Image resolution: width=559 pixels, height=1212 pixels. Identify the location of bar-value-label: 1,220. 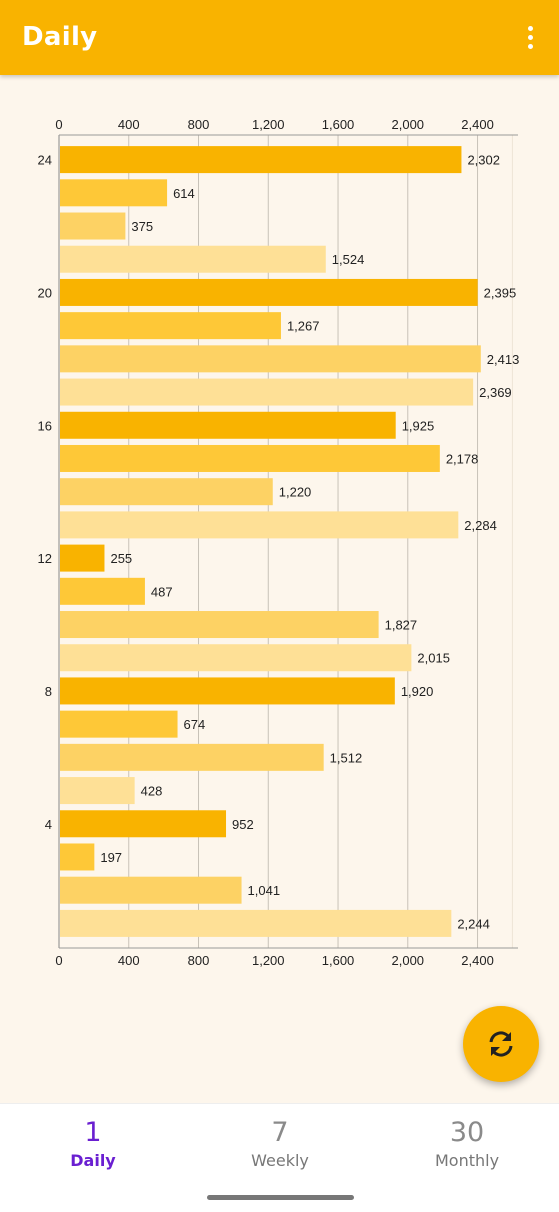
(295, 492).